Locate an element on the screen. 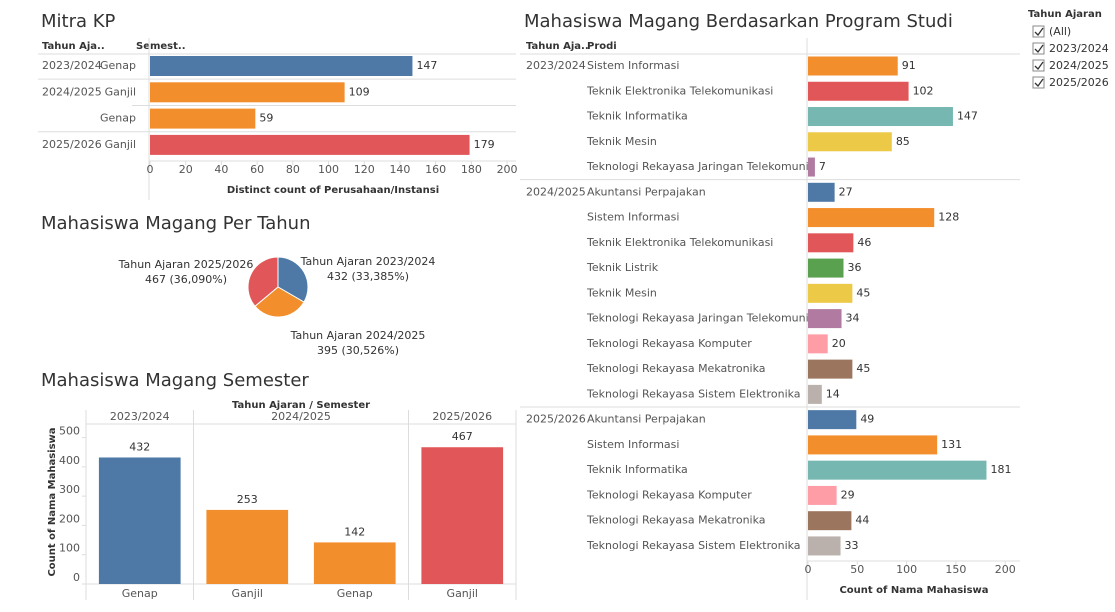 The image size is (1115, 612). slice-value: 395 (30,526%) is located at coordinates (358, 350).